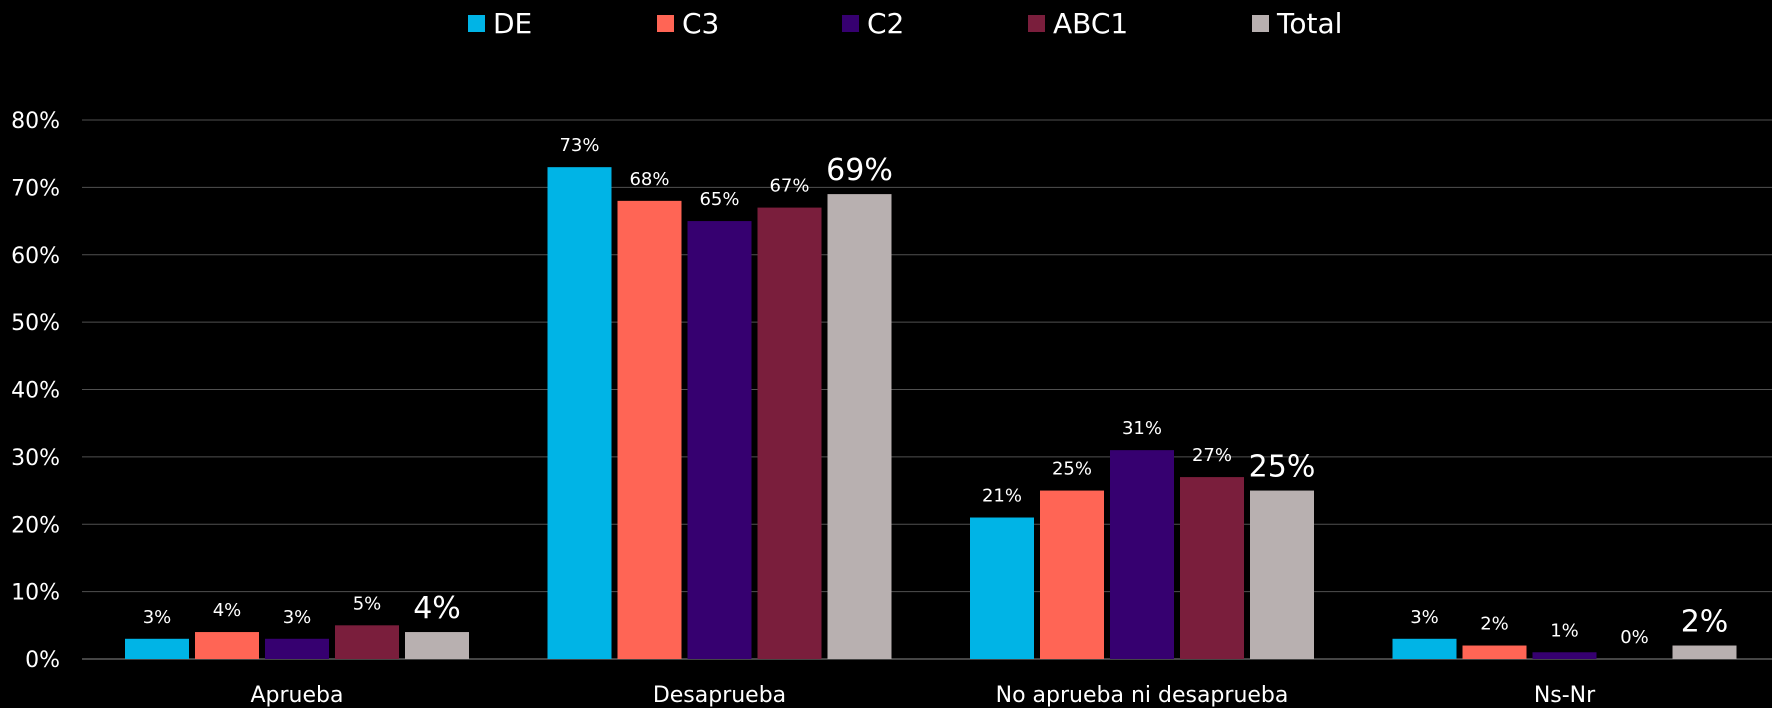 This screenshot has height=708, width=1772. What do you see at coordinates (35, 593) in the screenshot?
I see `y-tick-label: 10%` at bounding box center [35, 593].